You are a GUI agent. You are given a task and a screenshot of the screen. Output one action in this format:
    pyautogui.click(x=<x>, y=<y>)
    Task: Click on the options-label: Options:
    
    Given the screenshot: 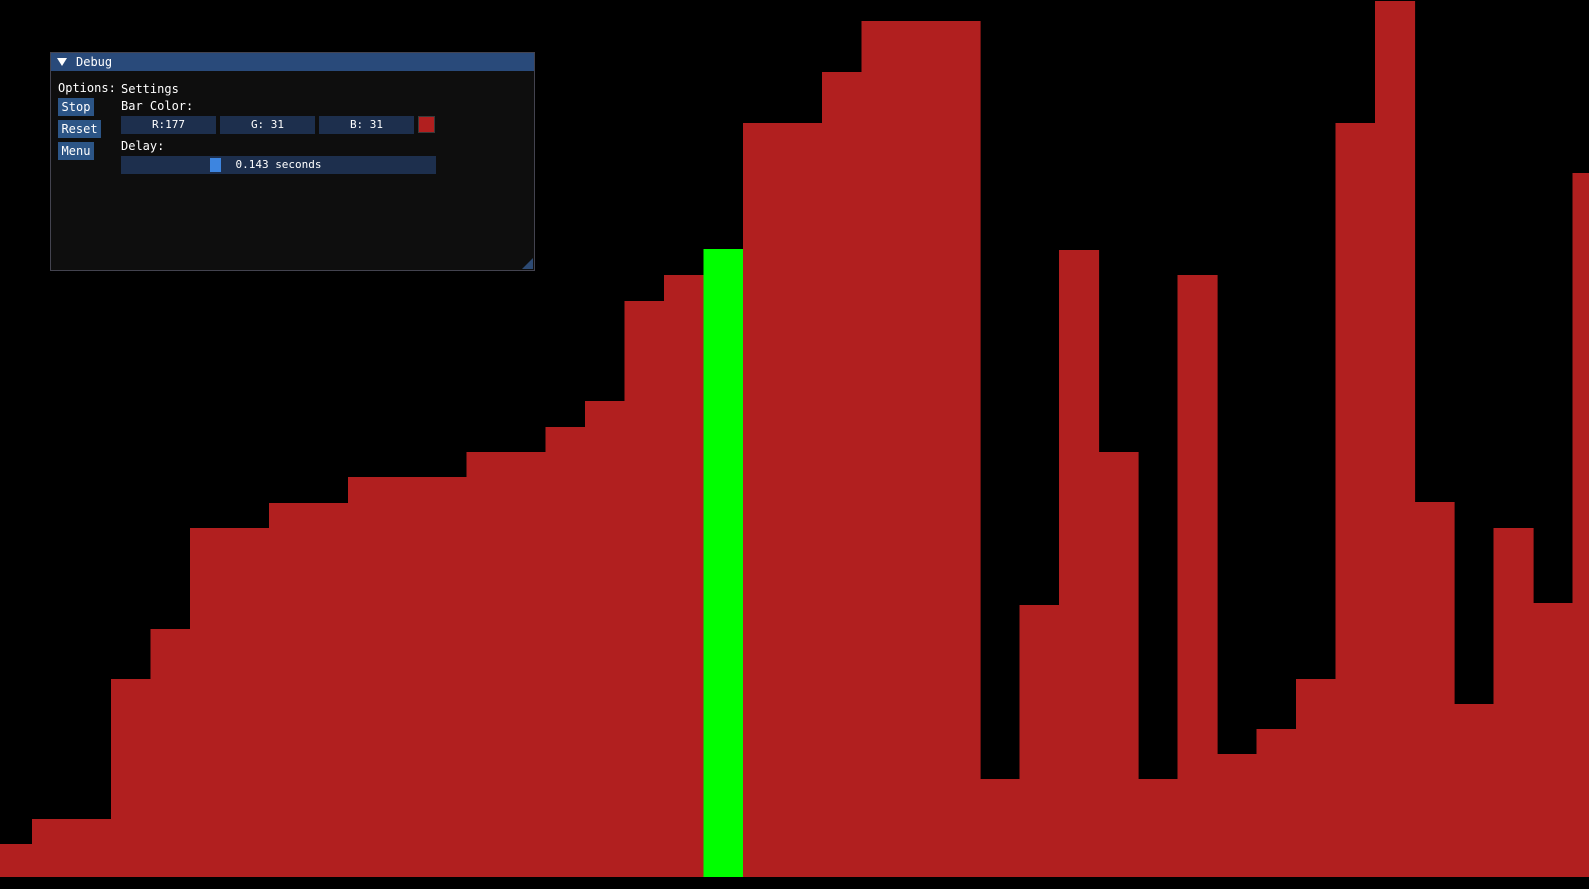 What is the action you would take?
    pyautogui.click(x=87, y=88)
    